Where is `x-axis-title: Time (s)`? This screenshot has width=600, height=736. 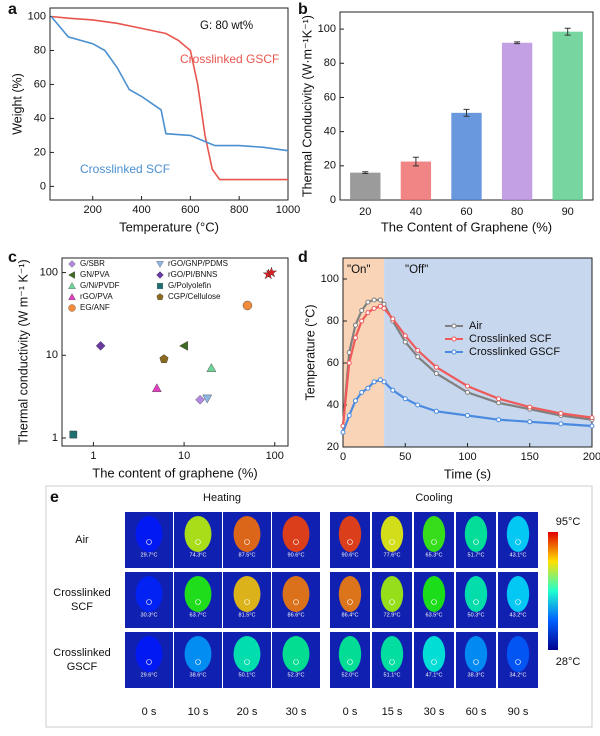 x-axis-title: Time (s) is located at coordinates (467, 473).